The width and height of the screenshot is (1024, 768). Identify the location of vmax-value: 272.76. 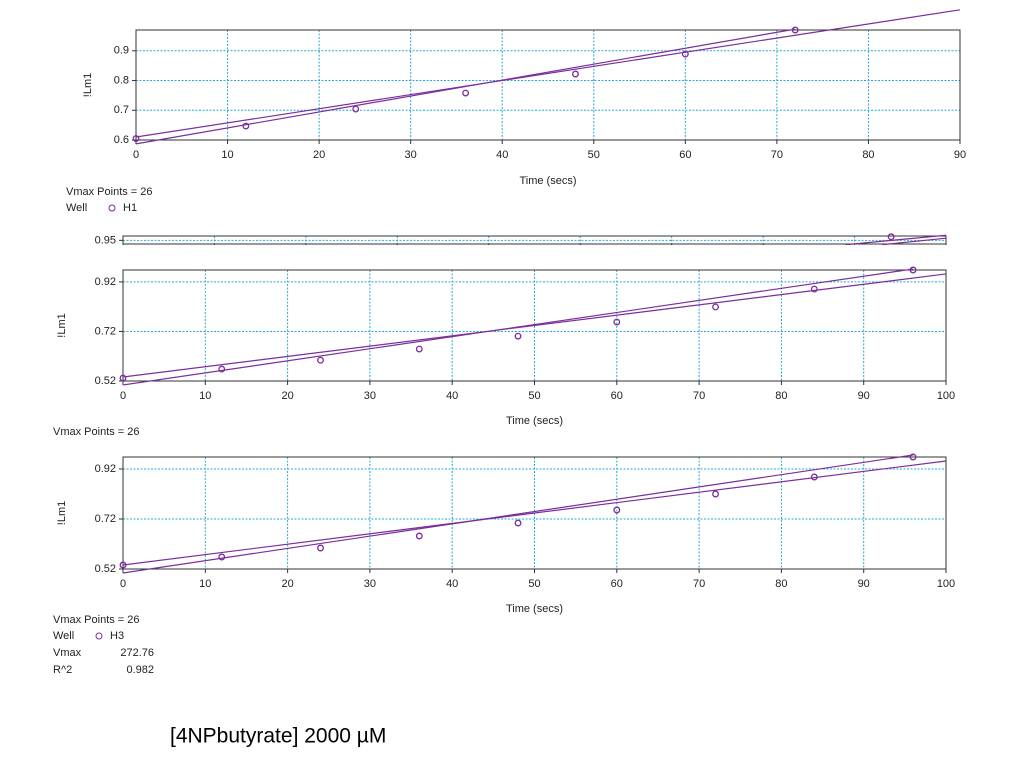
(137, 653).